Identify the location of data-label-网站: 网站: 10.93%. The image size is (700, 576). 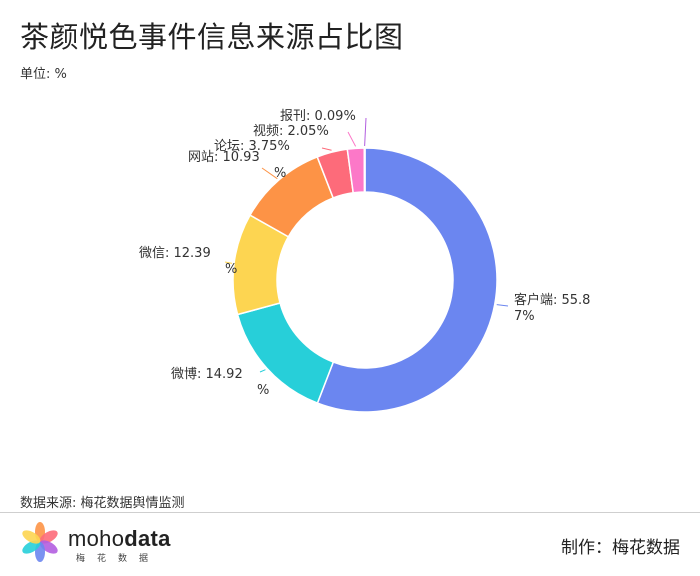
(237, 165).